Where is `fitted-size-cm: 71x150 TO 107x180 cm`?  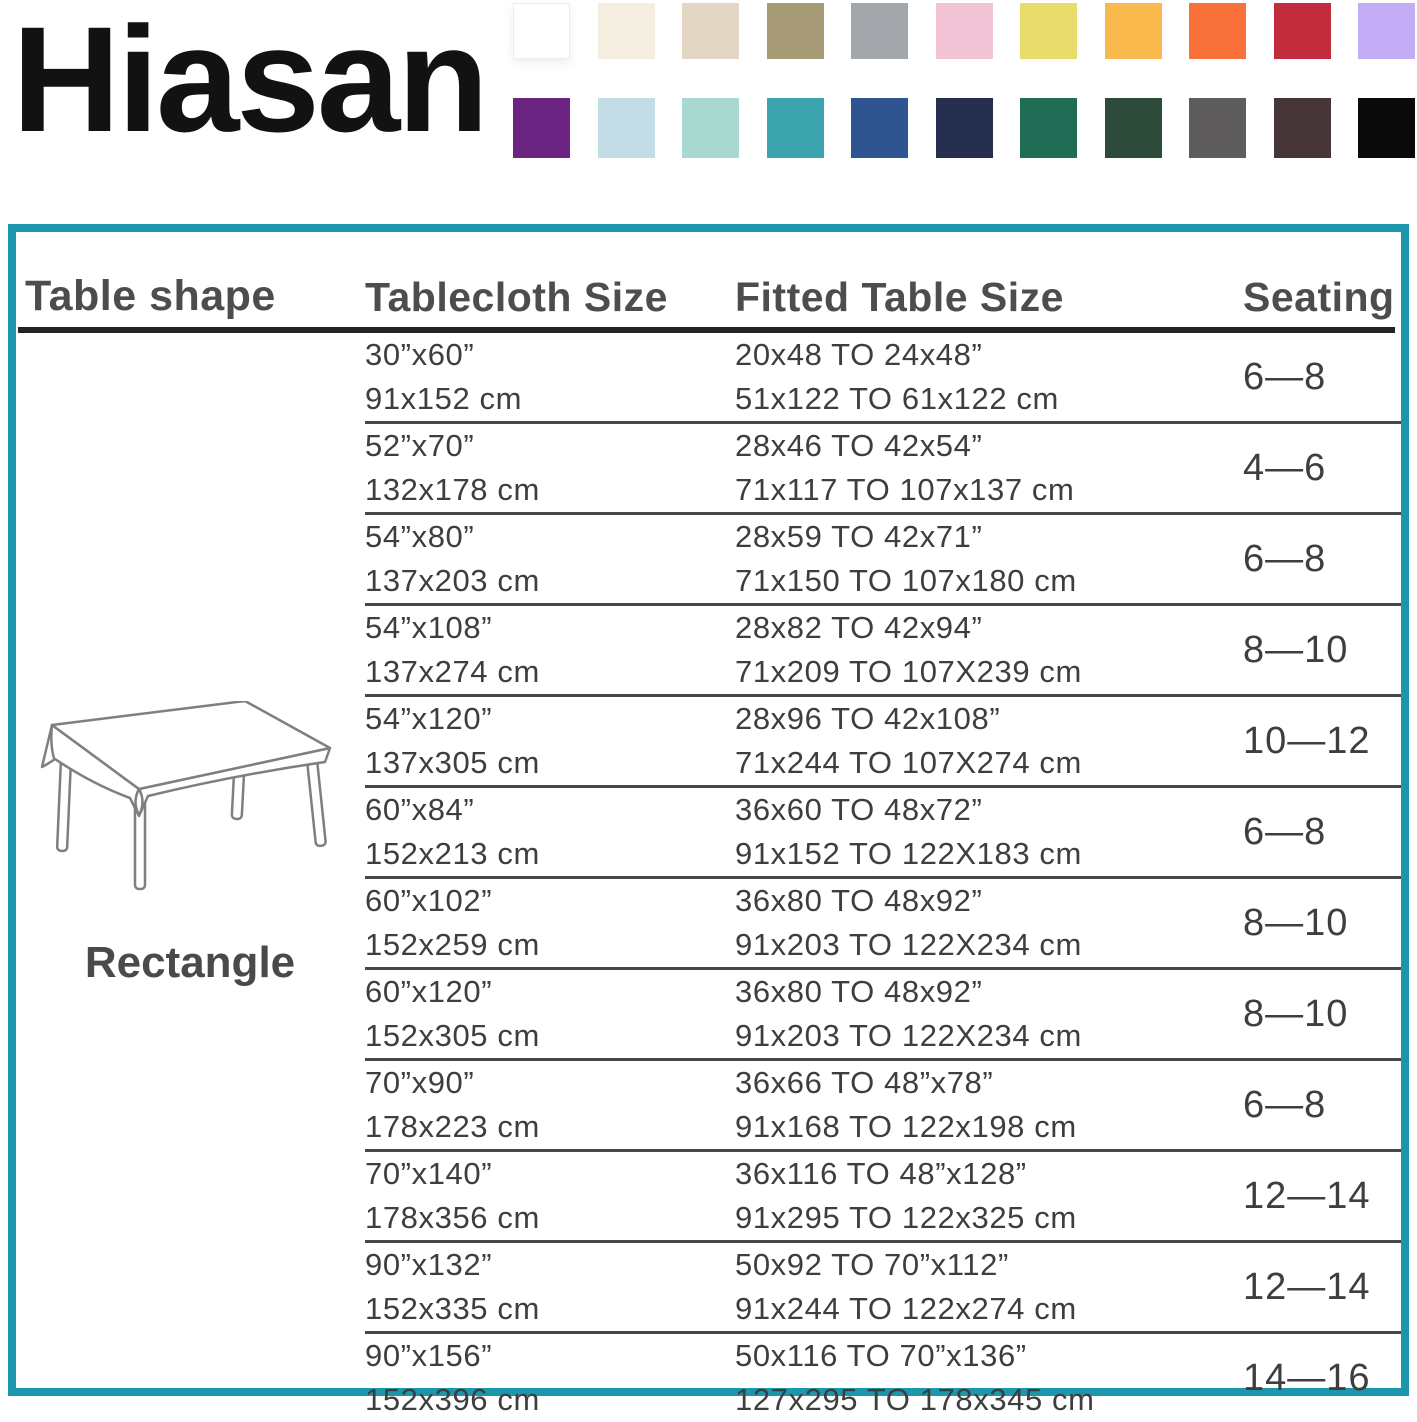
fitted-size-cm: 71x150 TO 107x180 cm is located at coordinates (906, 580).